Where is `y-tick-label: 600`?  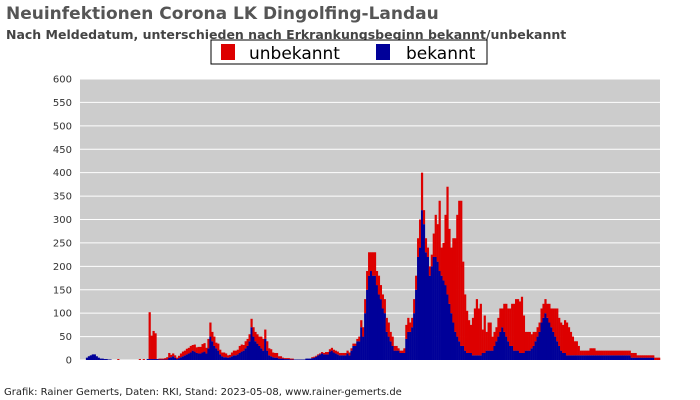 y-tick-label: 600 is located at coordinates (62, 80).